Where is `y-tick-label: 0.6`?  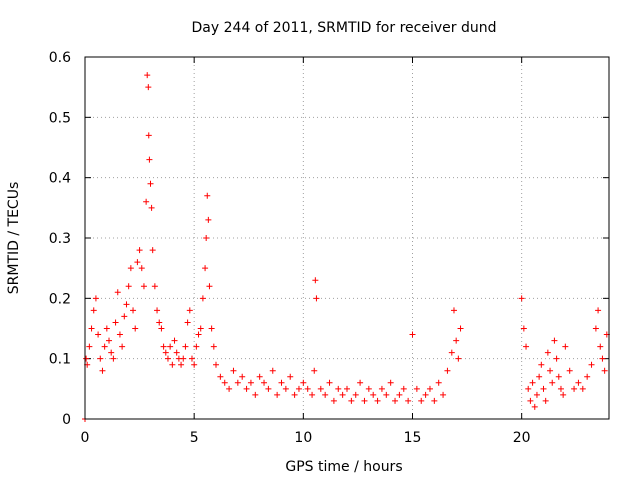
y-tick-label: 0.6 is located at coordinates (60, 58).